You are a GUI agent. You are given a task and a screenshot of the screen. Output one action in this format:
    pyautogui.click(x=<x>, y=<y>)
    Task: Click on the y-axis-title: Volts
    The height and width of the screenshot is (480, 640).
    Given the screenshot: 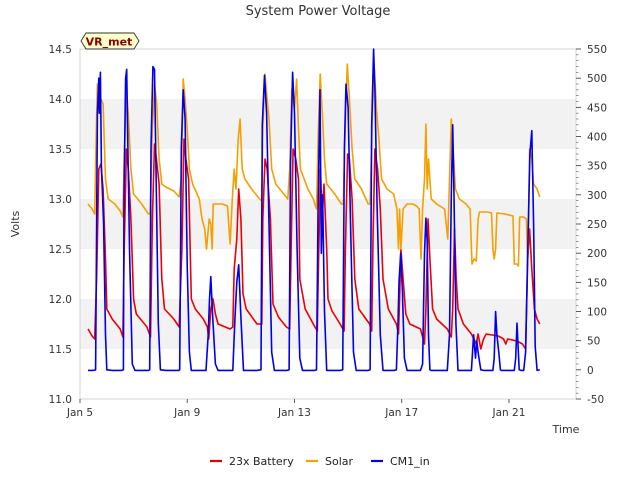 What is the action you would take?
    pyautogui.click(x=15, y=223)
    